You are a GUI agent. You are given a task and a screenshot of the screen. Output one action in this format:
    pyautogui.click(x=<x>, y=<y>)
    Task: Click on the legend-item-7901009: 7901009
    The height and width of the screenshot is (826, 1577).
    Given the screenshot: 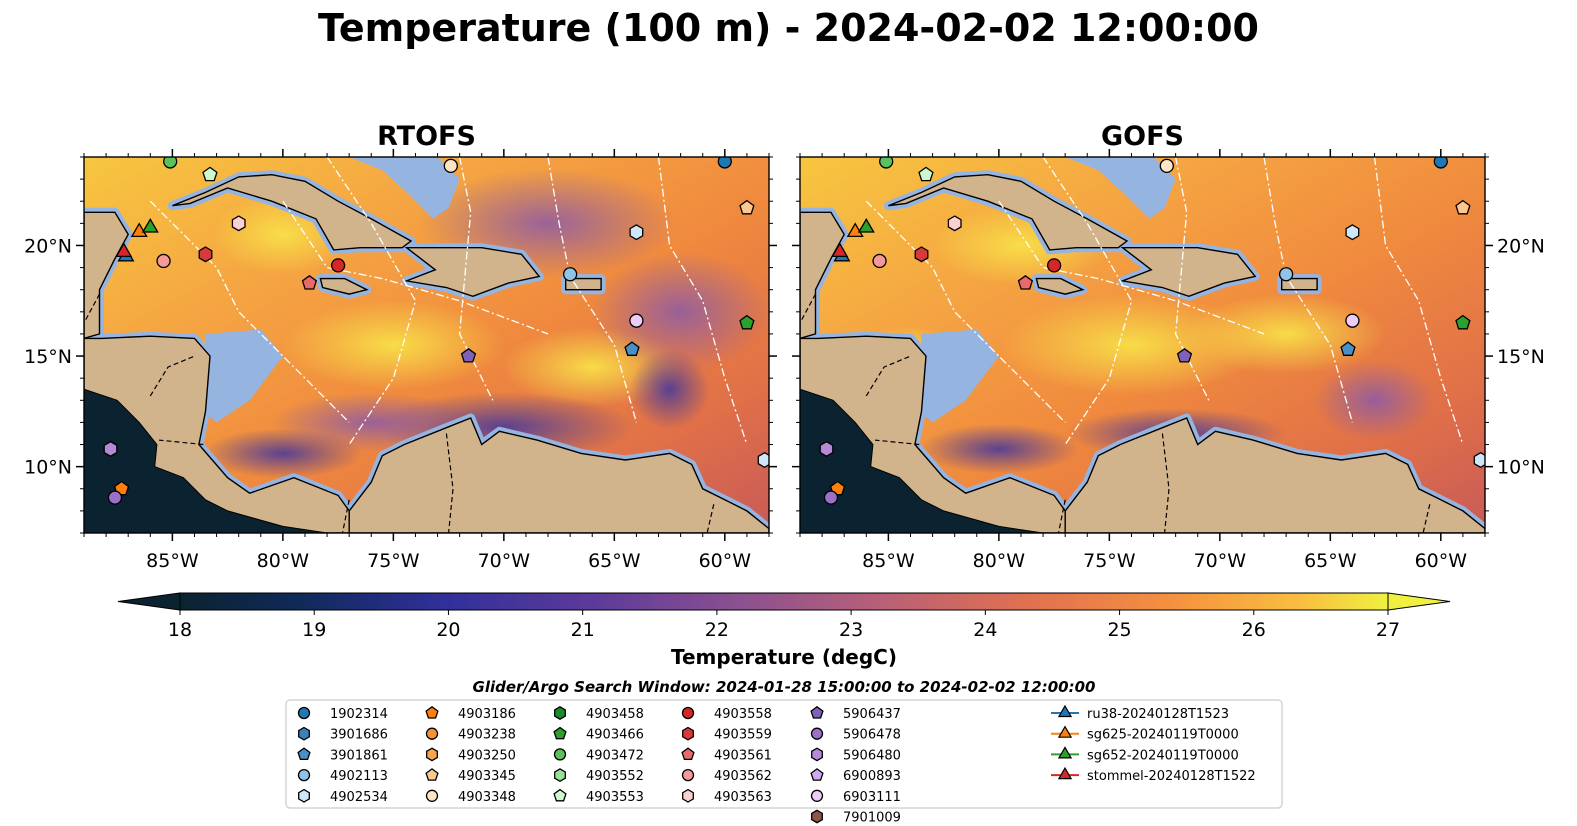 What is the action you would take?
    pyautogui.click(x=856, y=817)
    